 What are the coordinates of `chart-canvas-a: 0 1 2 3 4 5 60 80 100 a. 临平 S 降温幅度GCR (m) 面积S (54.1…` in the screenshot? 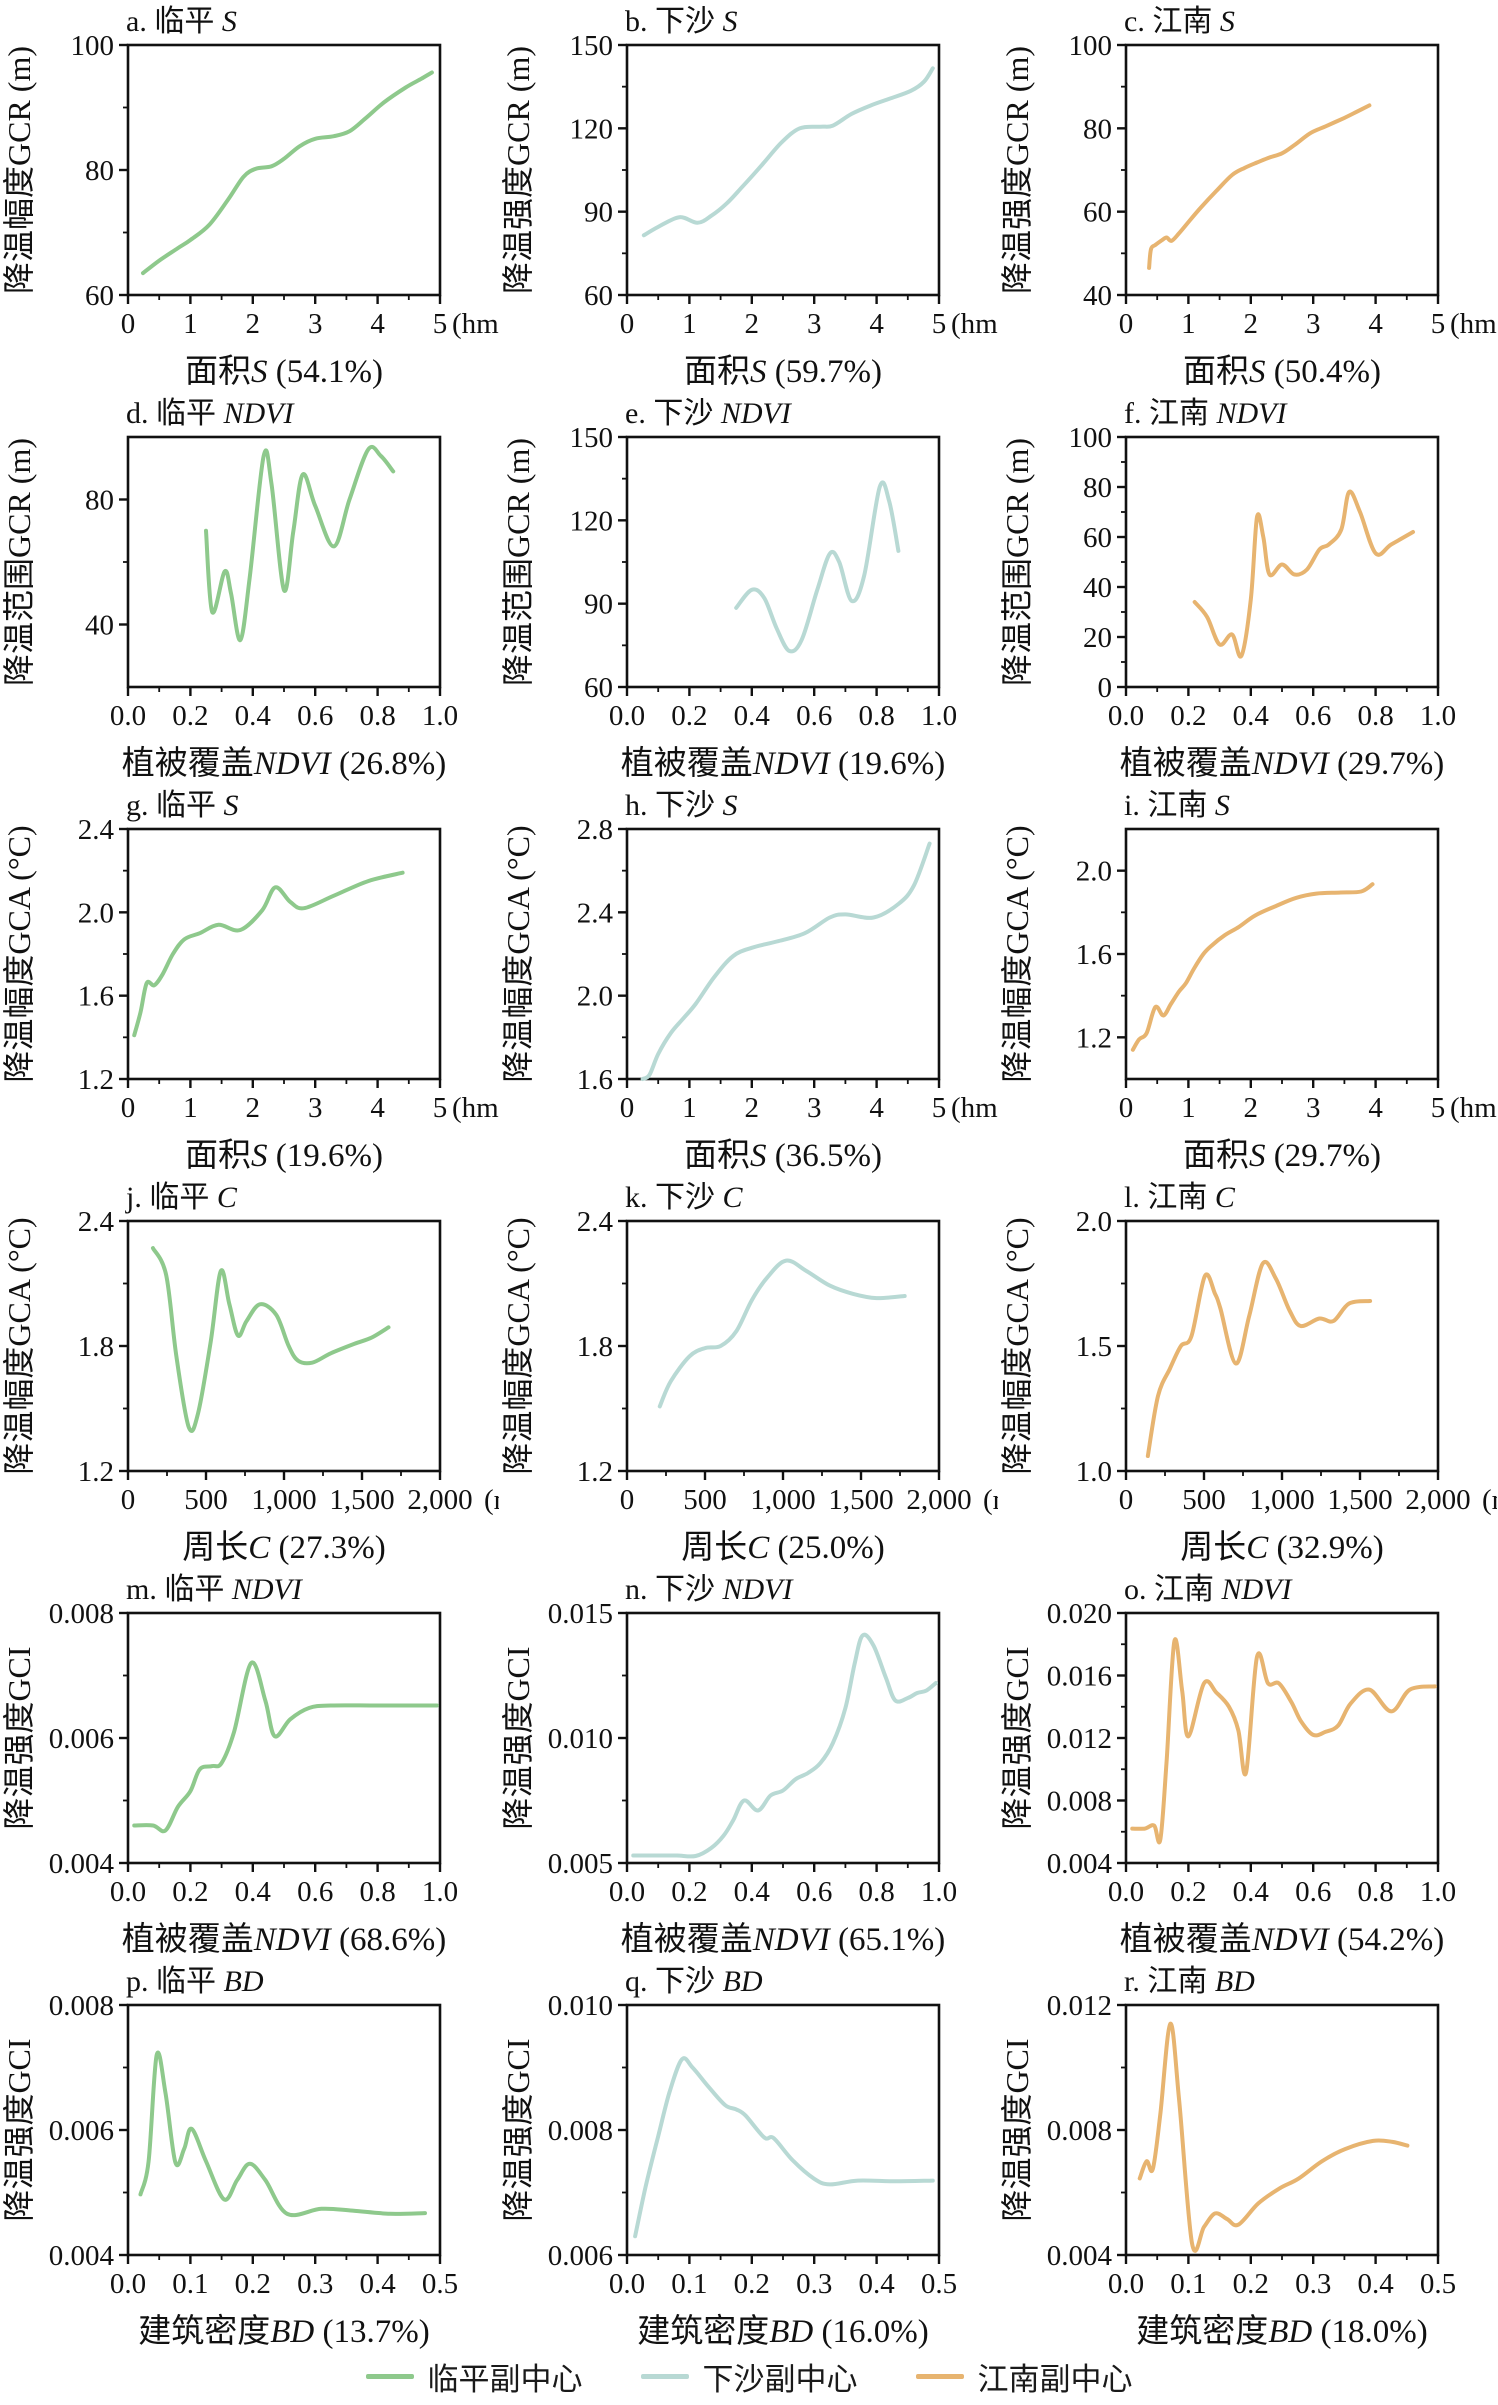 It's located at (250, 197).